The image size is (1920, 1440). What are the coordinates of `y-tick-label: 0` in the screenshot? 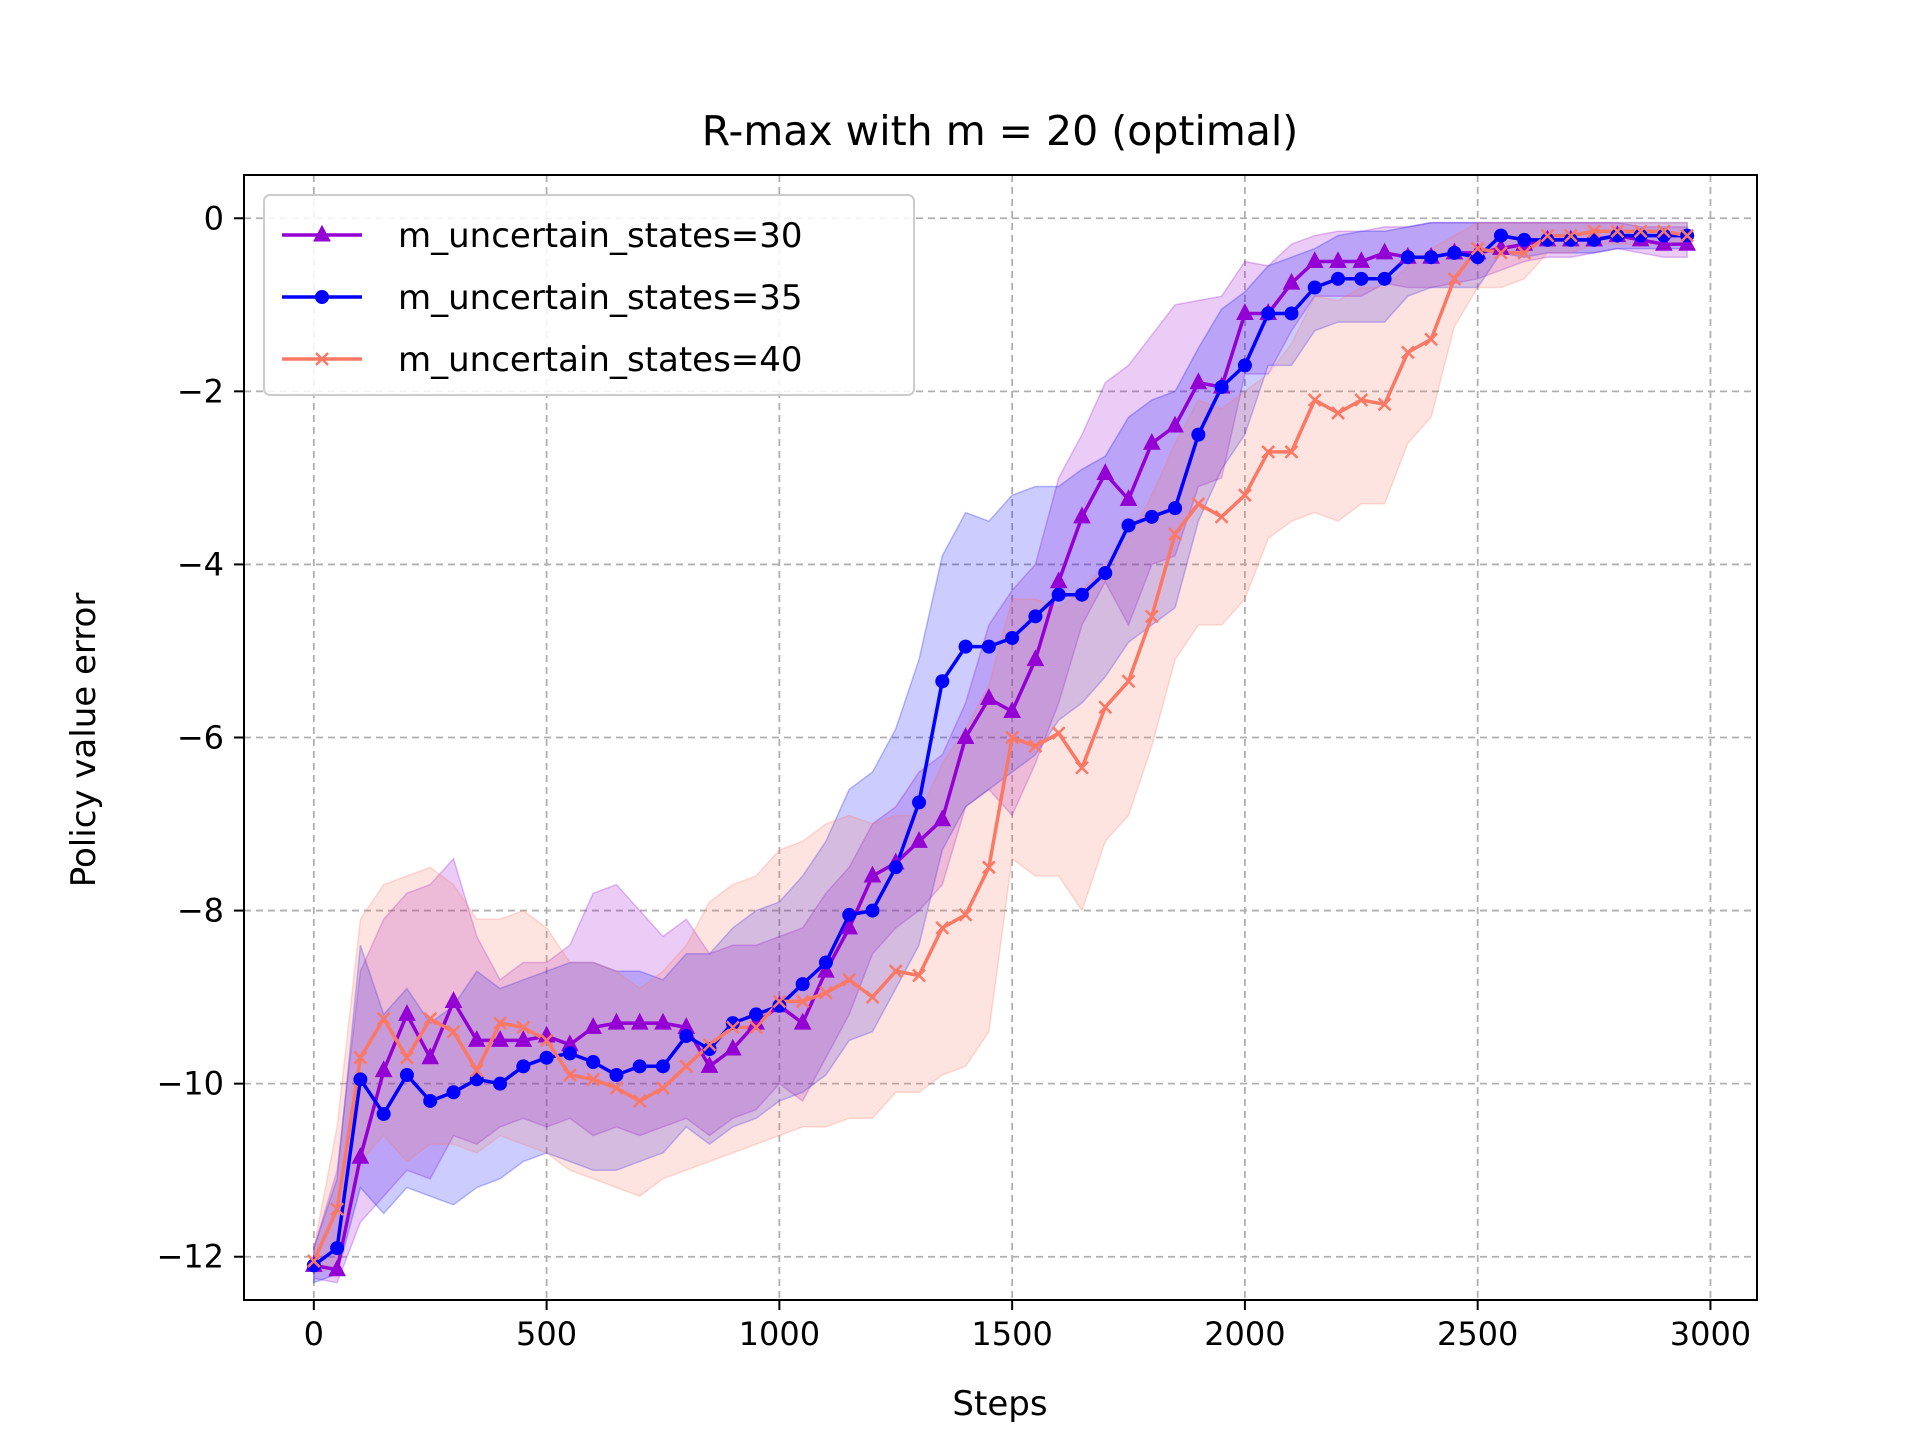 It's located at (214, 218).